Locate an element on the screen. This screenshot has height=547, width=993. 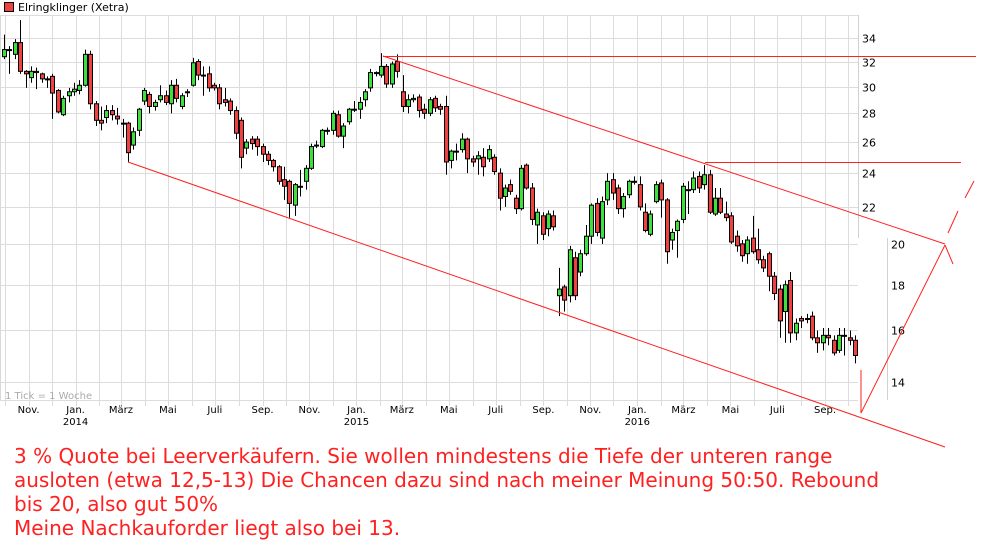
y-tick-label: 30 is located at coordinates (869, 88).